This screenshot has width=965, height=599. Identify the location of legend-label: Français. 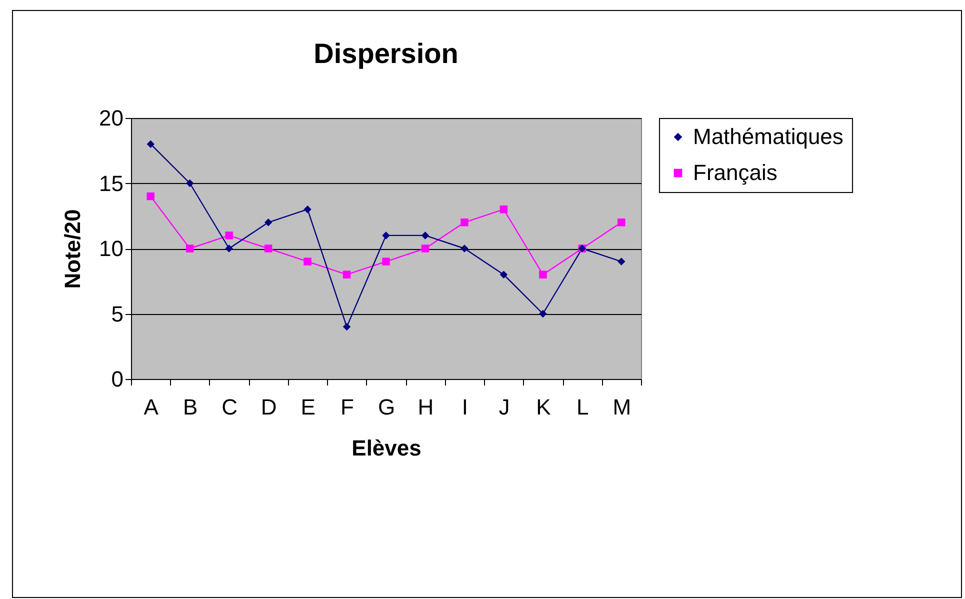
(735, 172).